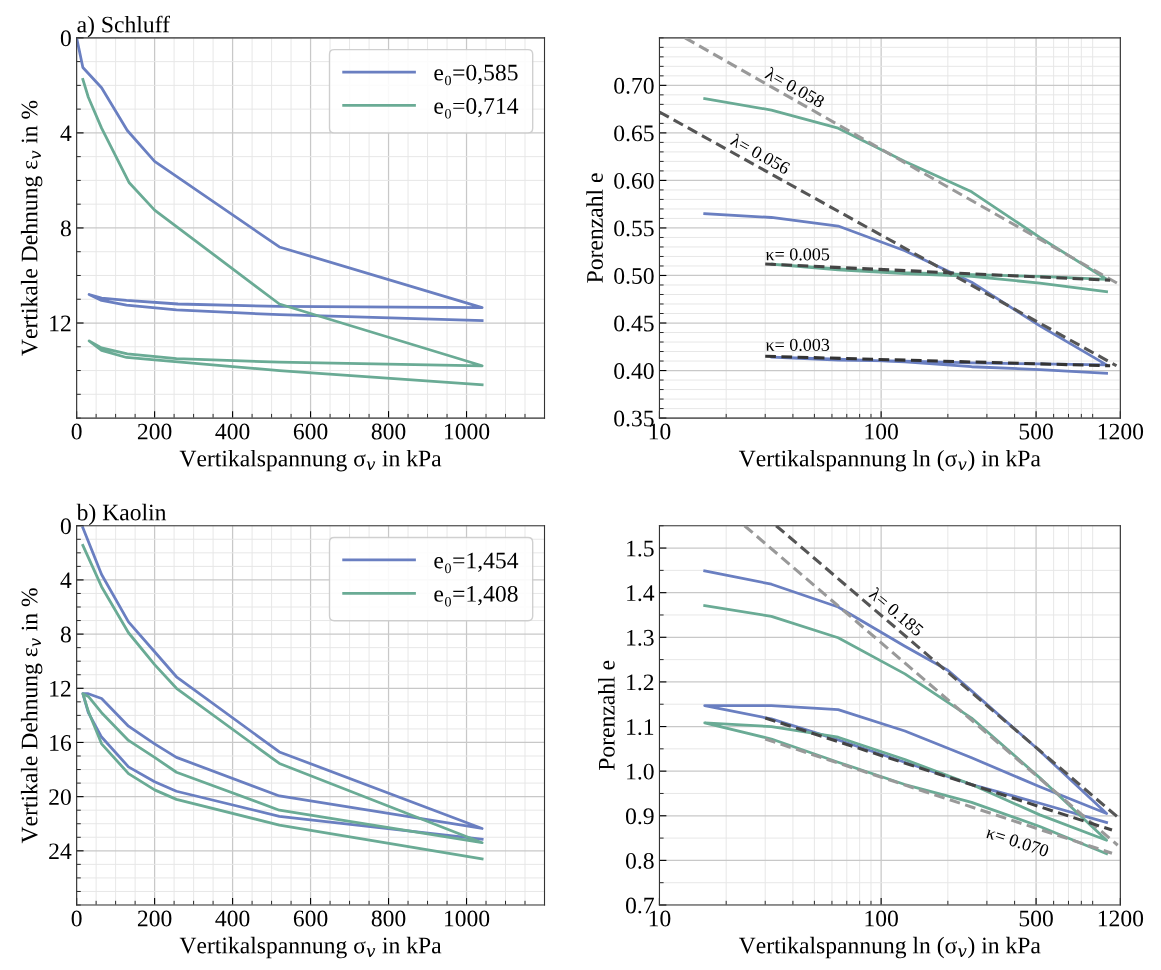  I want to click on legend-label: e₀=1,454, so click(476, 563).